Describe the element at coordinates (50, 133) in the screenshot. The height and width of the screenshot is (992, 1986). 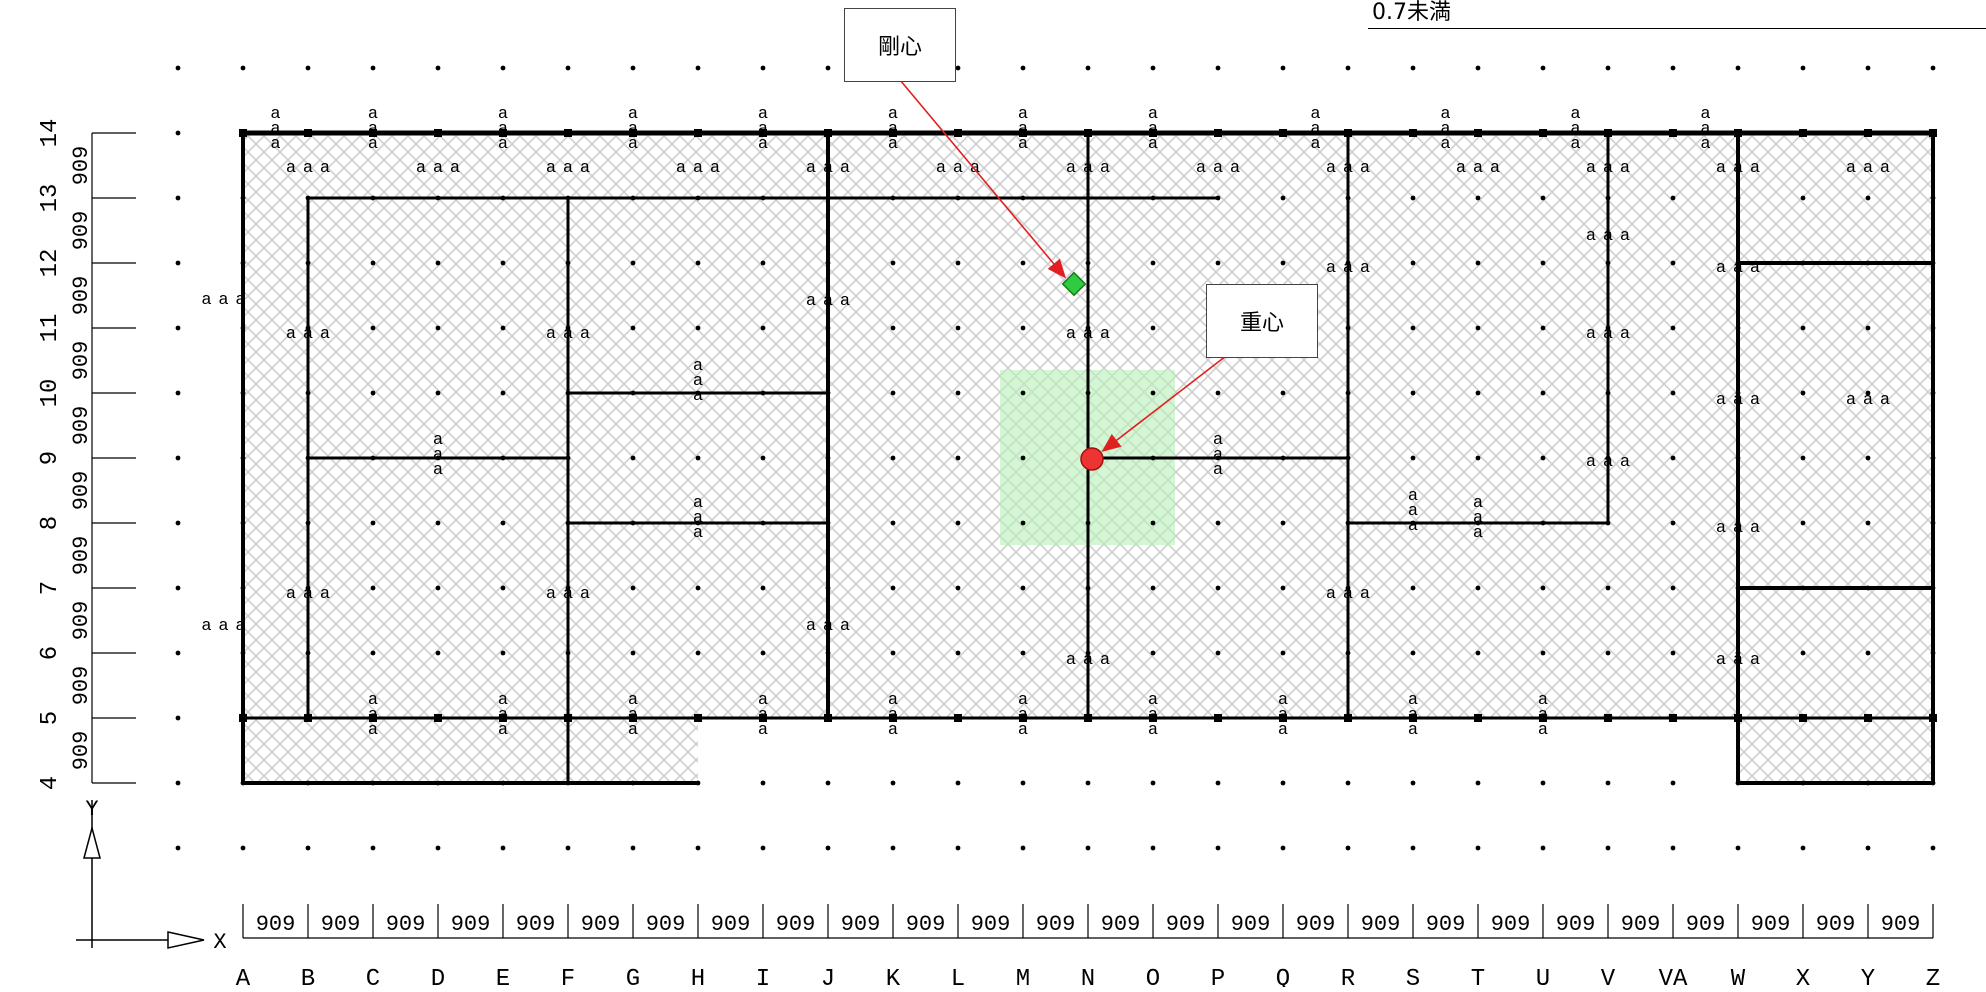
I see `y-grid-label: 14` at that location.